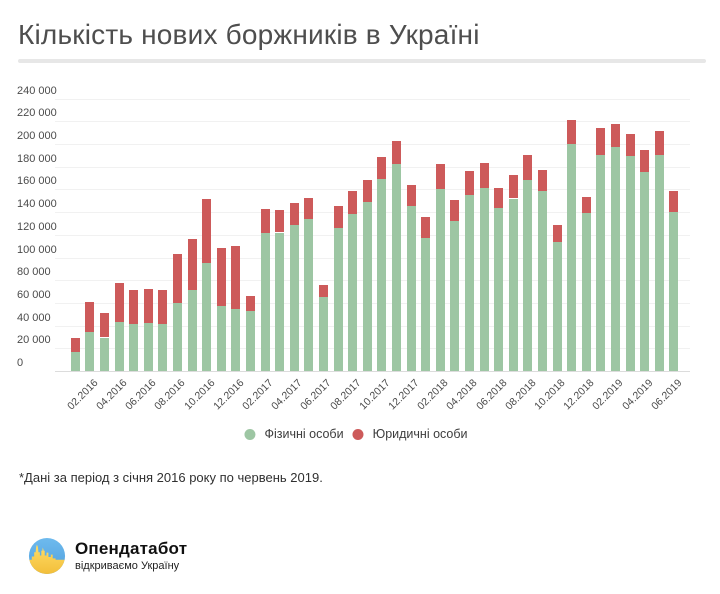 The width and height of the screenshot is (720, 594). Describe the element at coordinates (119, 302) in the screenshot. I see `bar-04.2016-legal-entities` at that location.